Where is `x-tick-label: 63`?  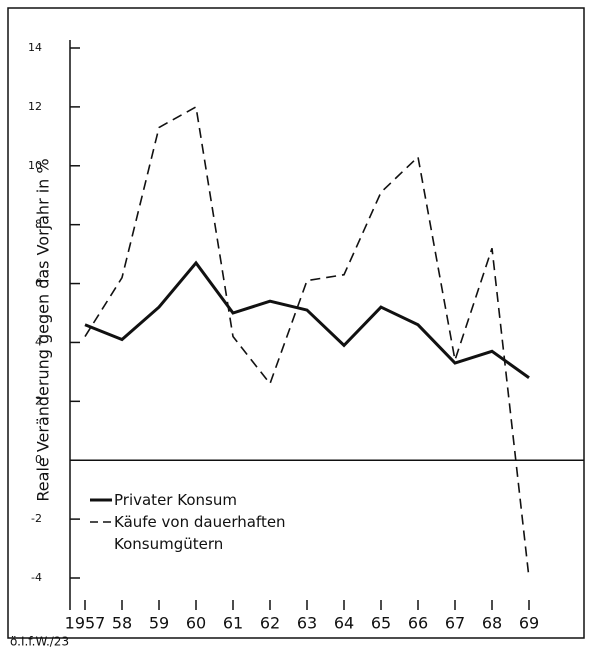 x-tick-label: 63 is located at coordinates (307, 623).